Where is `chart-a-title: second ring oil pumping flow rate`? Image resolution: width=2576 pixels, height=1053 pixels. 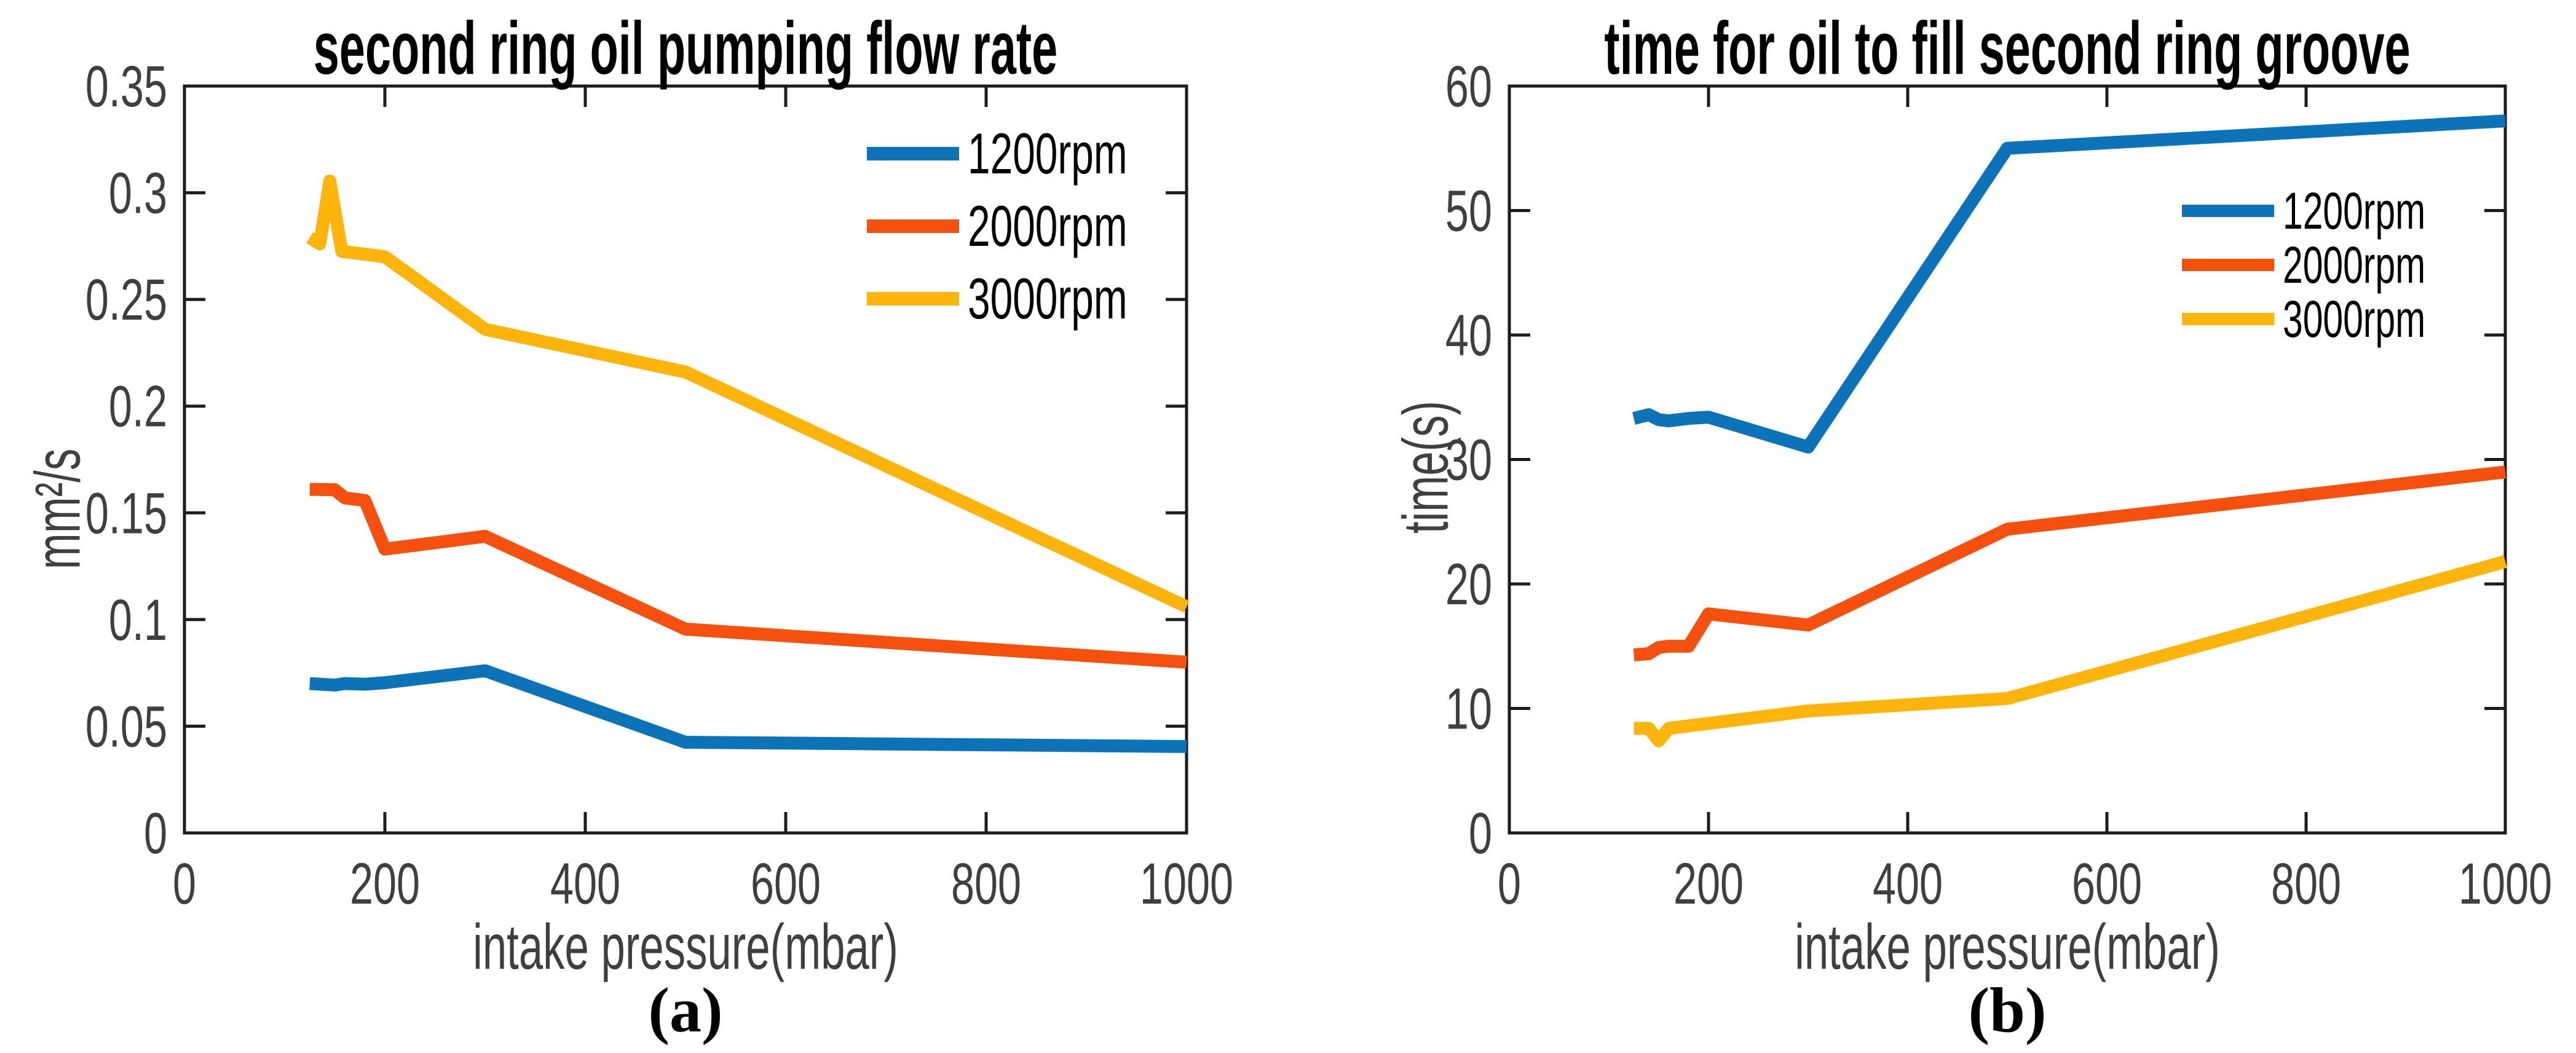
chart-a-title: second ring oil pumping flow rate is located at coordinates (685, 48).